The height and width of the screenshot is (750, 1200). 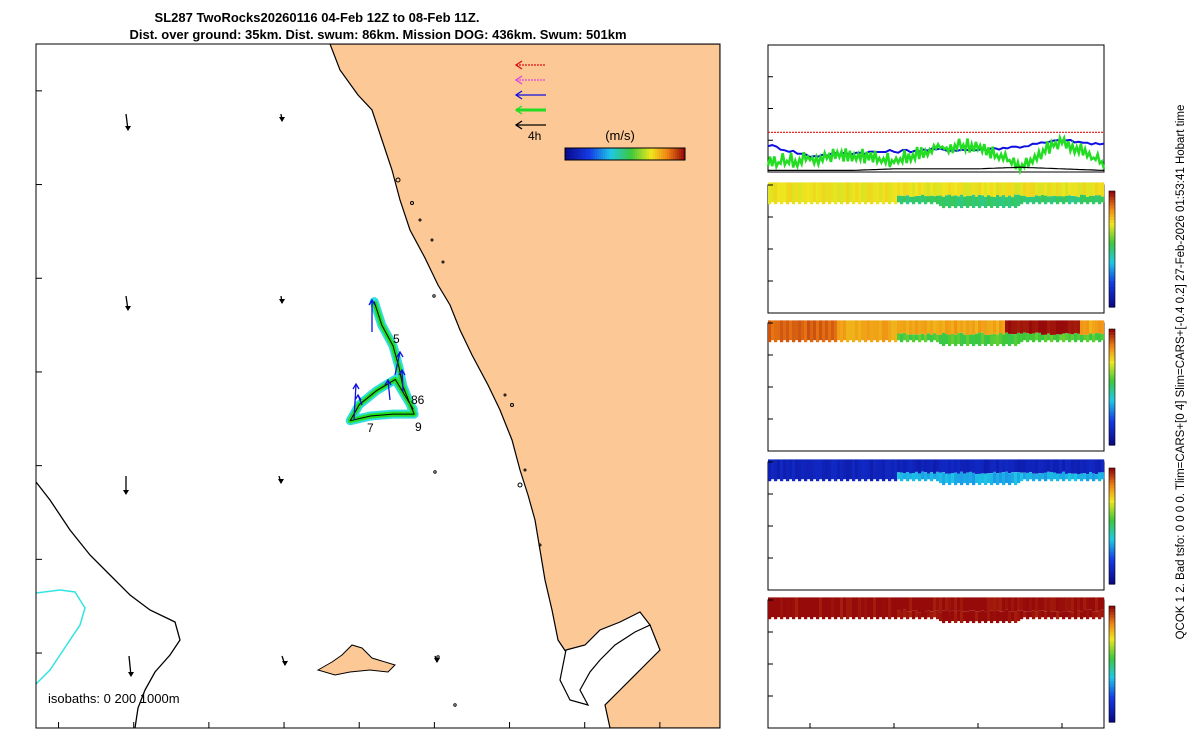 What do you see at coordinates (936, 387) in the screenshot?
I see `heatmap-axes` at bounding box center [936, 387].